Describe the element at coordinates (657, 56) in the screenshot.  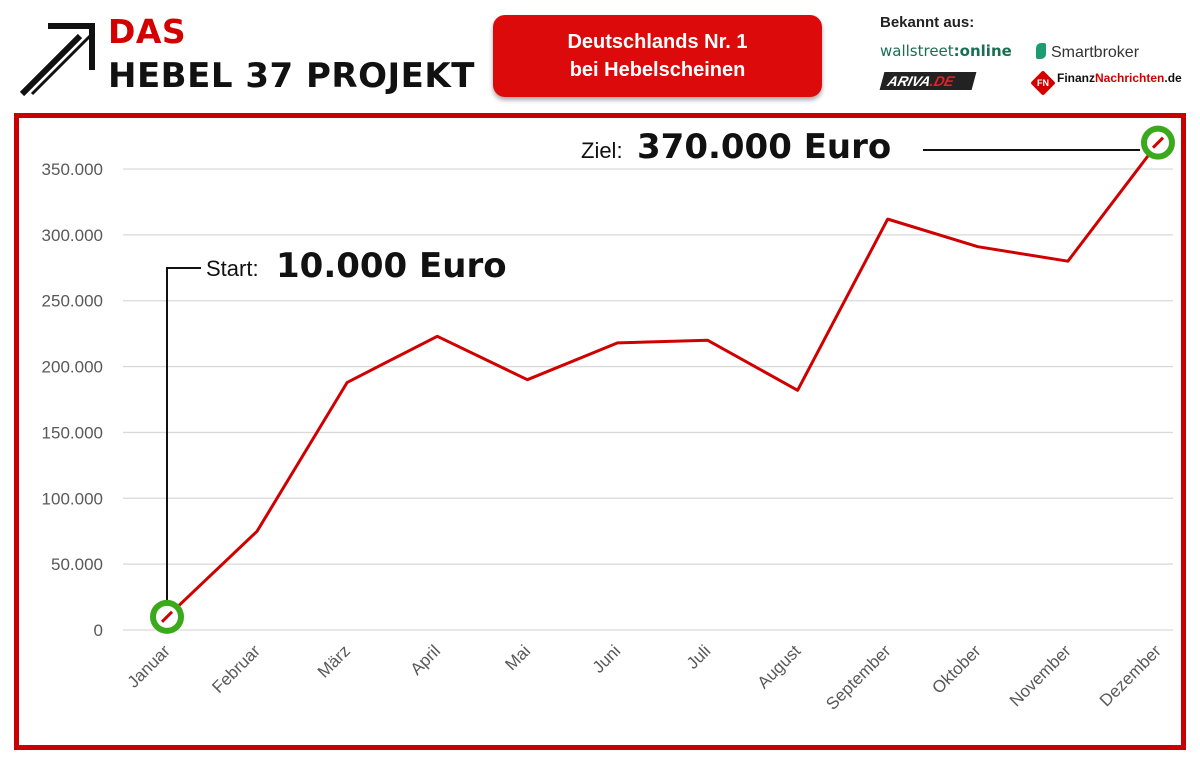
I see `headline-banner: Deutschlands Nr. 1 bei Hebelscheinen` at that location.